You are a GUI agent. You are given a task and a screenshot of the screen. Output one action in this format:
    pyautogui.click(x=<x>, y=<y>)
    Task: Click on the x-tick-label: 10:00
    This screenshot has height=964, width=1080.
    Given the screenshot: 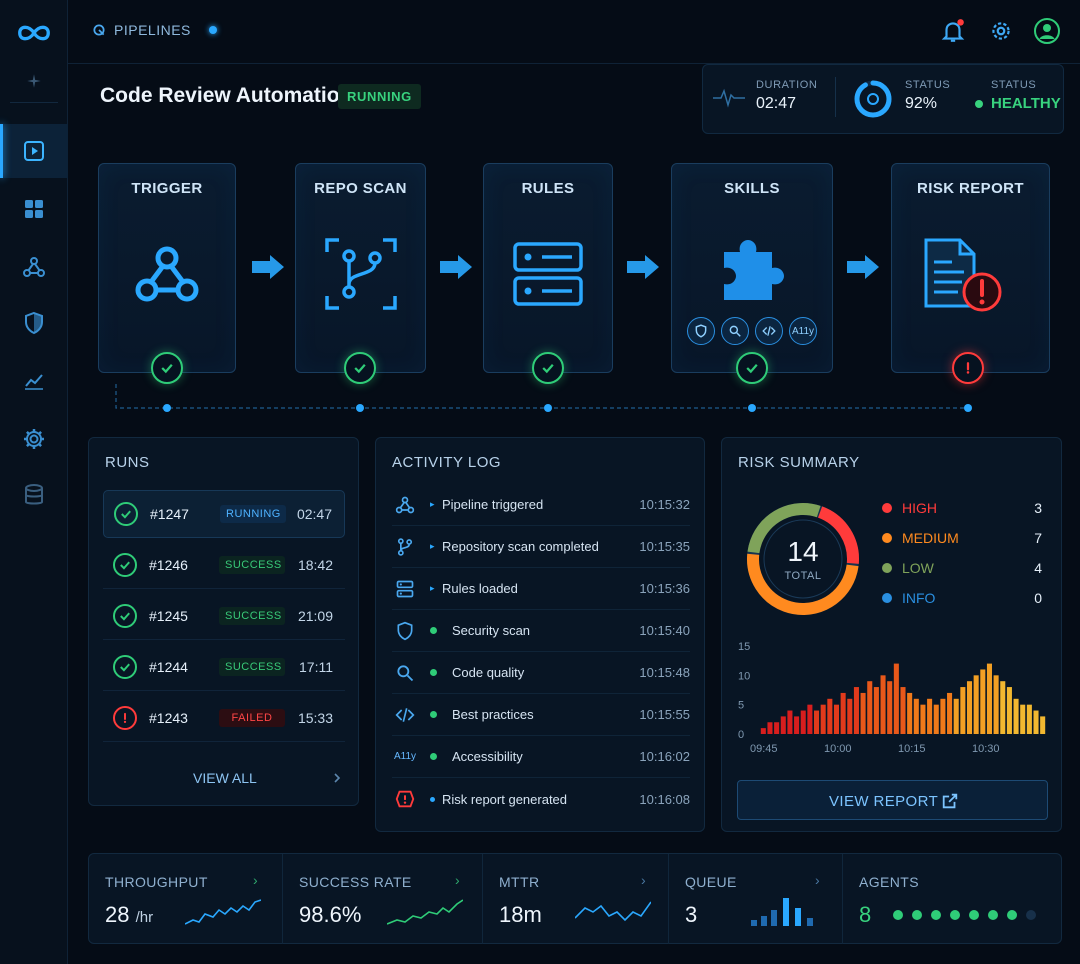 What is the action you would take?
    pyautogui.click(x=838, y=749)
    